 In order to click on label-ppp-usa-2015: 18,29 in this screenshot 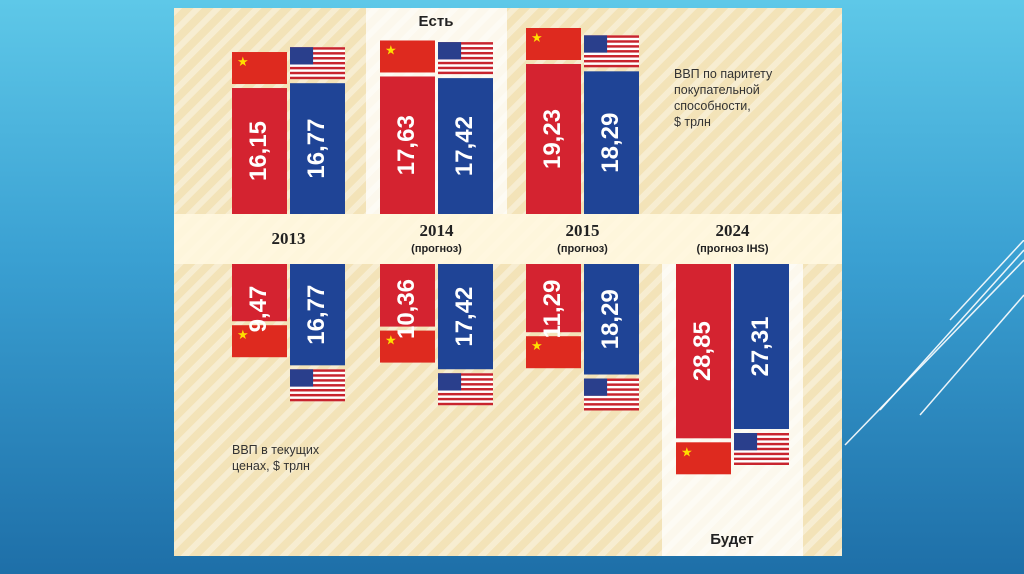, I will do `click(610, 143)`.